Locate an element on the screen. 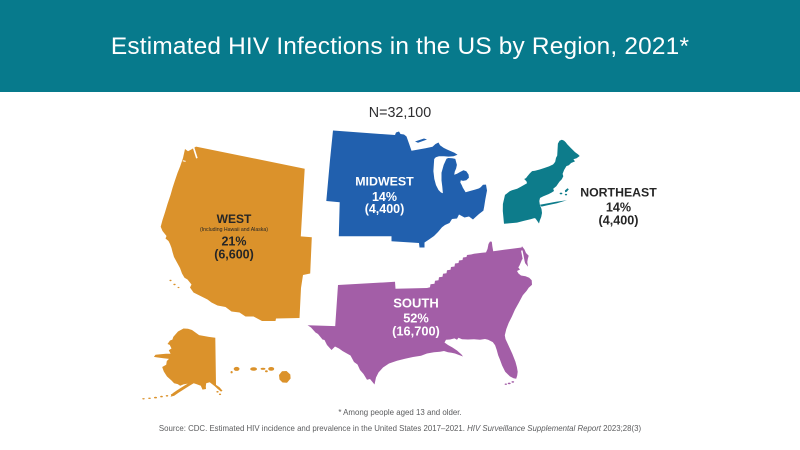 This screenshot has height=450, width=800. svg-text: (Including Hawaii and Alaska) is located at coordinates (234, 230).